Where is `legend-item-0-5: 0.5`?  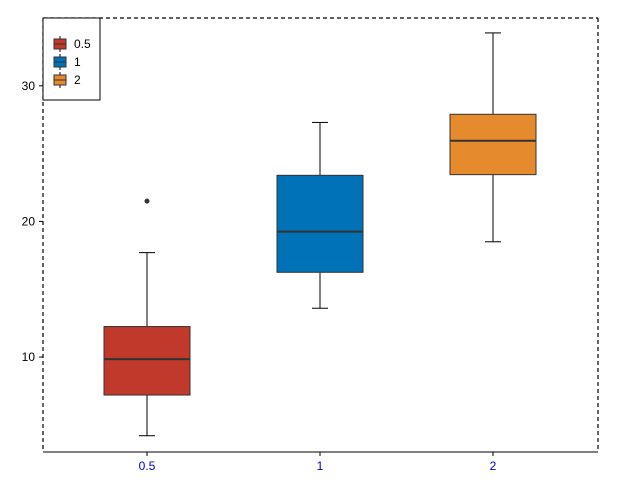
legend-item-0-5: 0.5 is located at coordinates (72, 44).